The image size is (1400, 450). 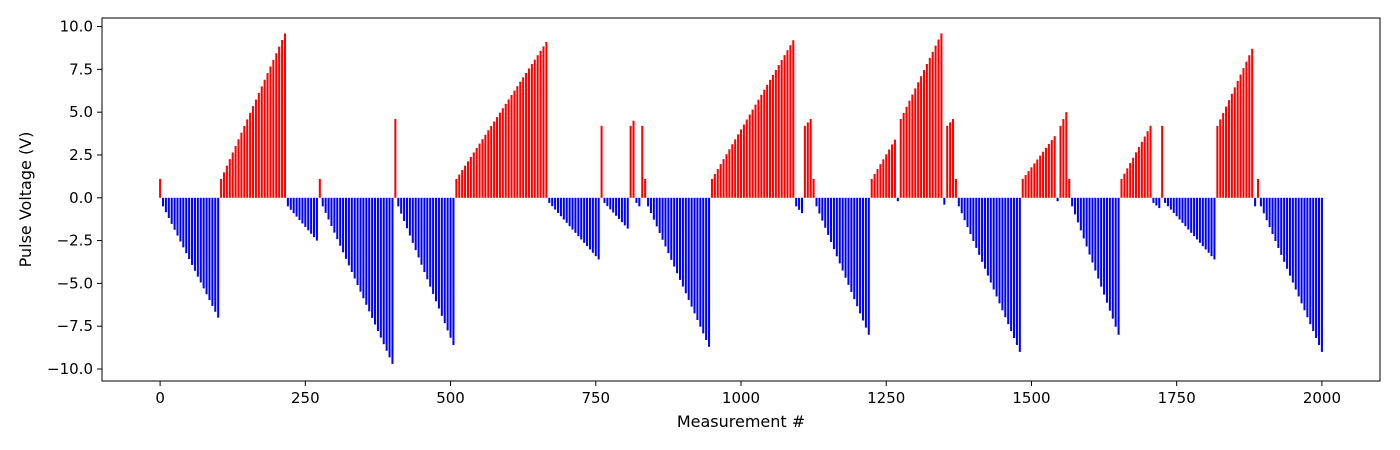 What do you see at coordinates (75, 326) in the screenshot?
I see `y-tick-label: −7.5` at bounding box center [75, 326].